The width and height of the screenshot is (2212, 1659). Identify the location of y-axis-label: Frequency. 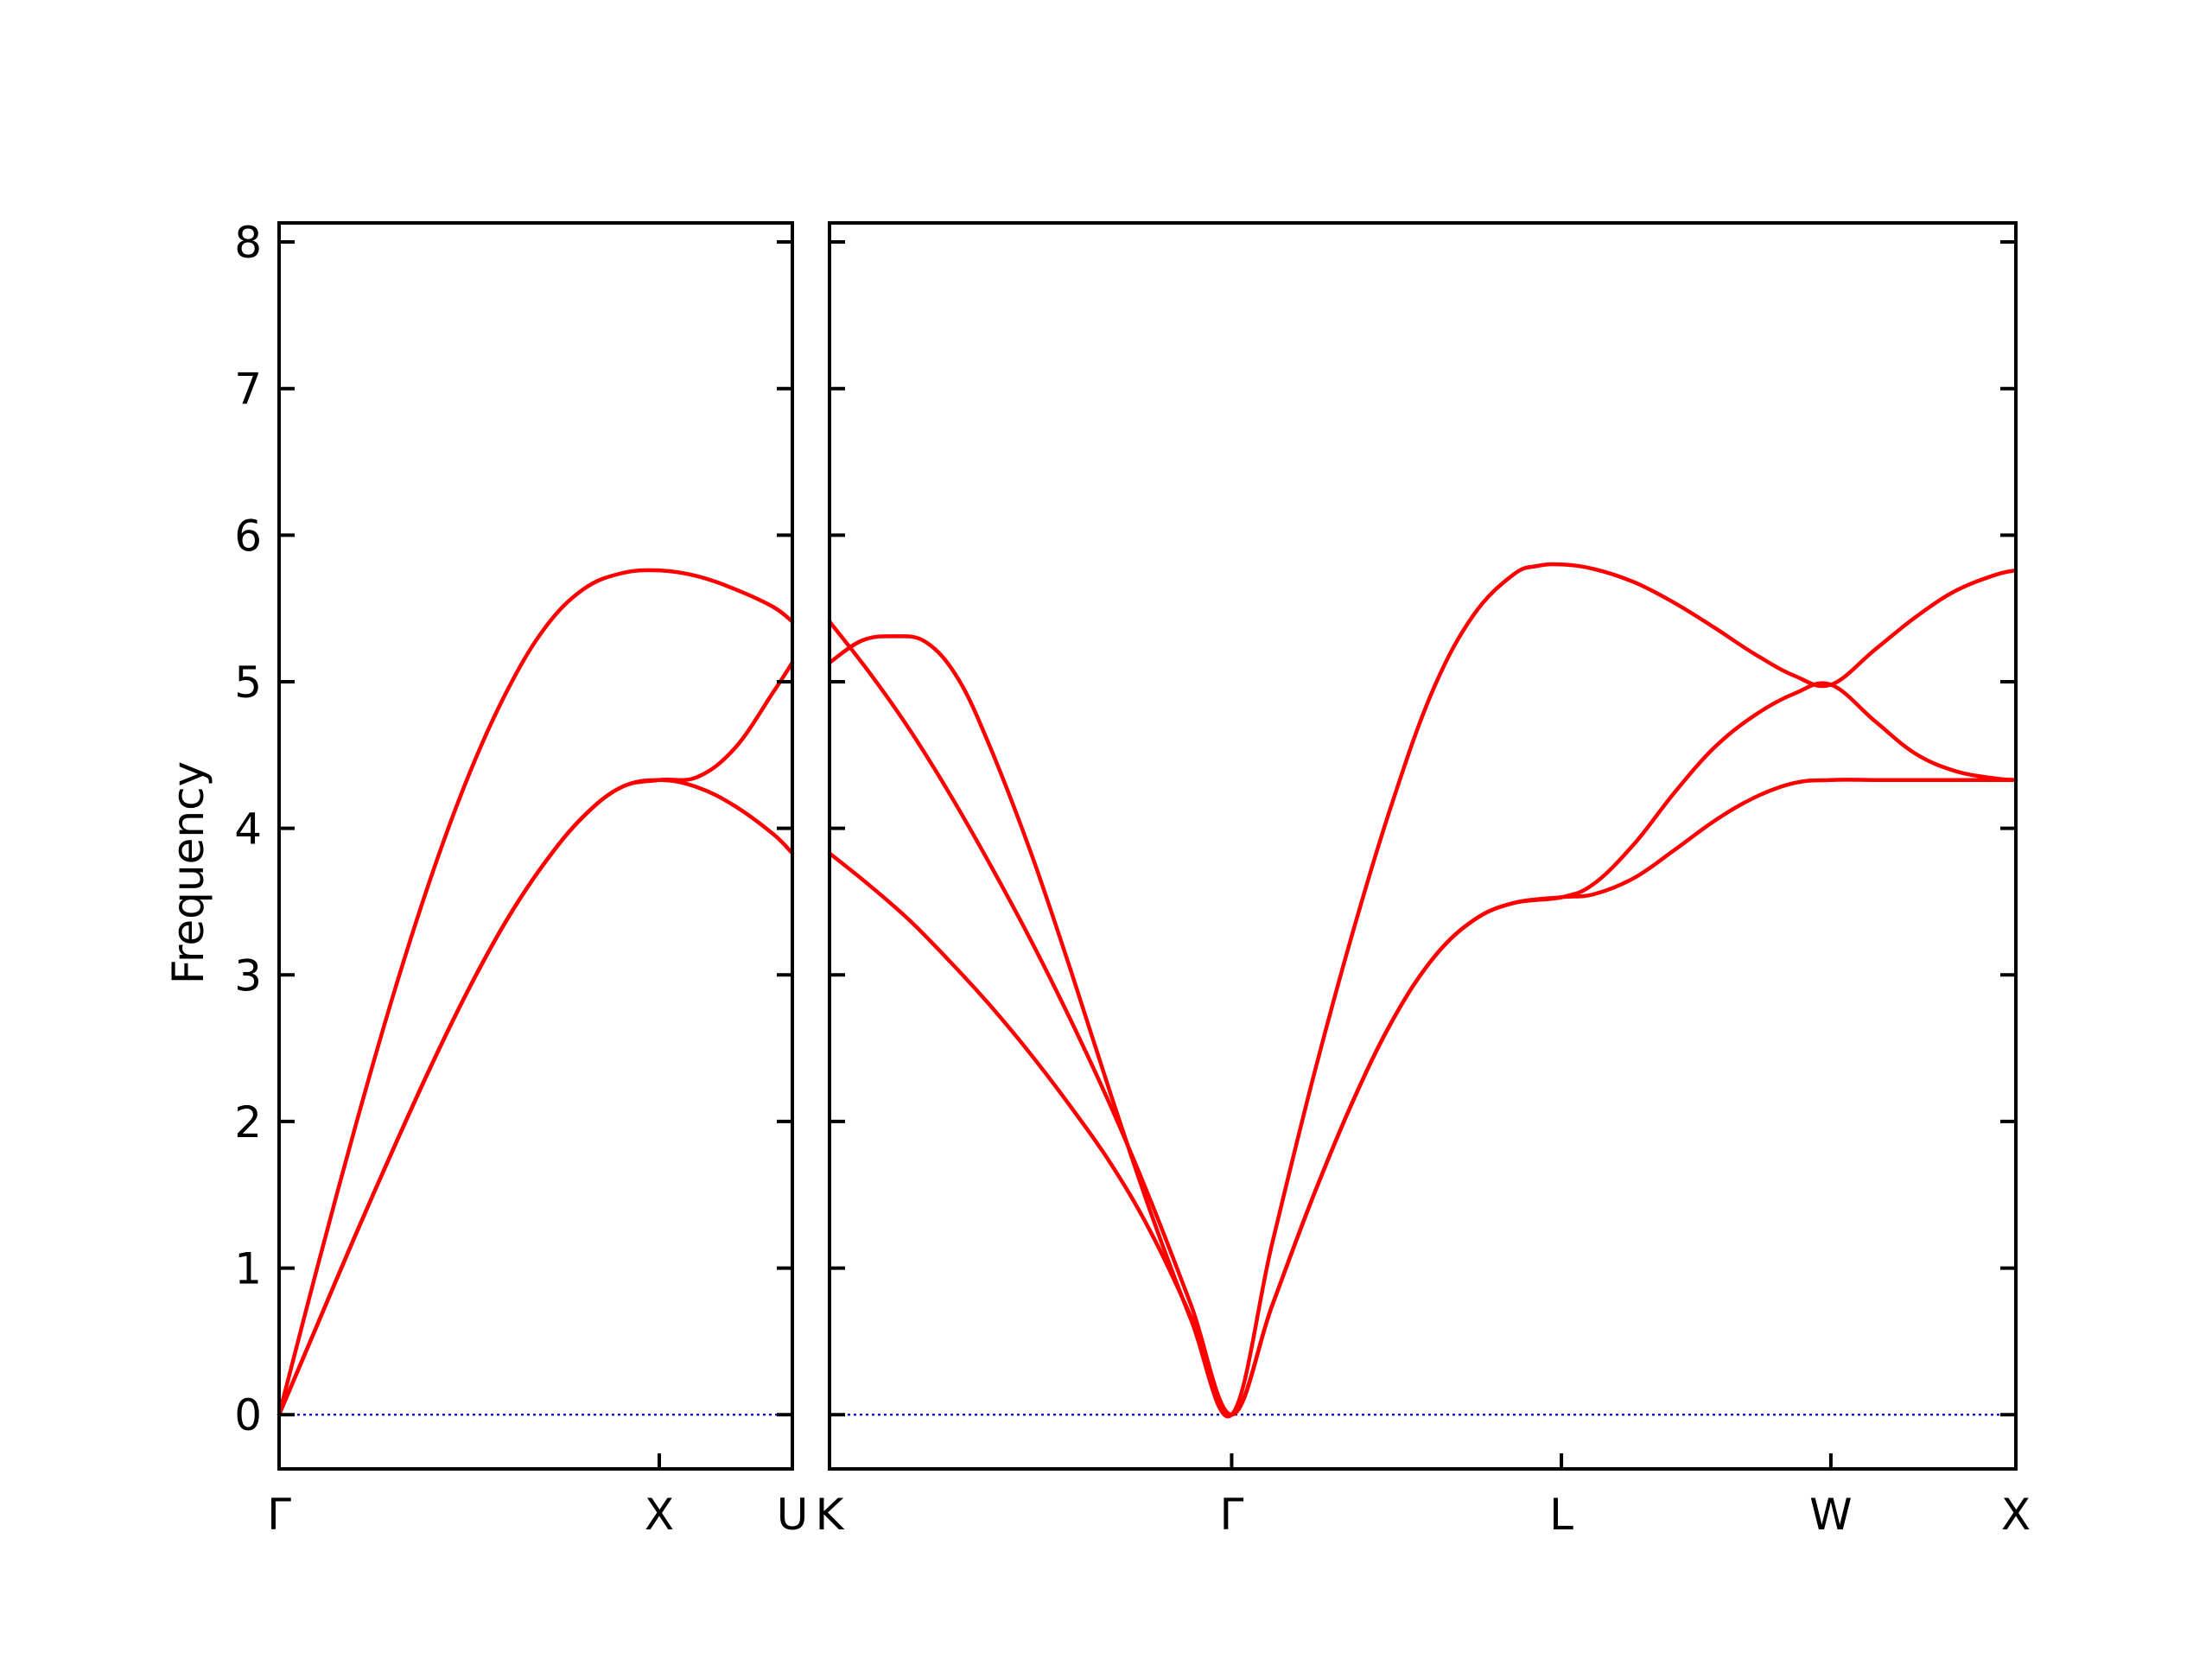
(188, 872).